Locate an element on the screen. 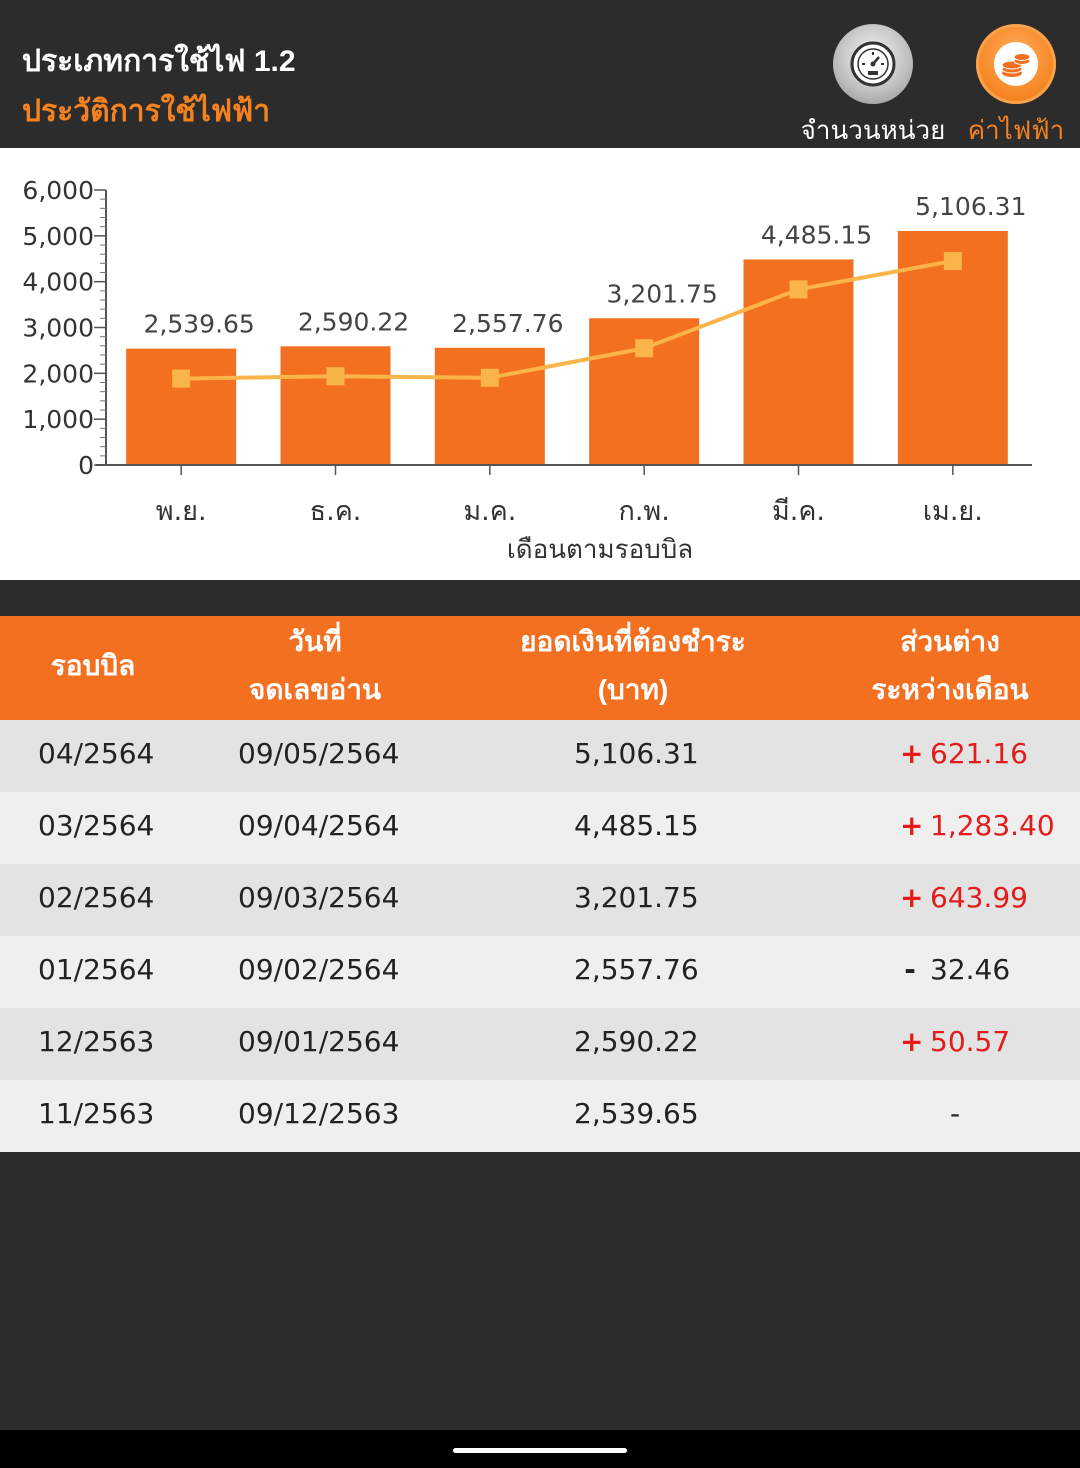  y-tick-label: 4,000 is located at coordinates (58, 282).